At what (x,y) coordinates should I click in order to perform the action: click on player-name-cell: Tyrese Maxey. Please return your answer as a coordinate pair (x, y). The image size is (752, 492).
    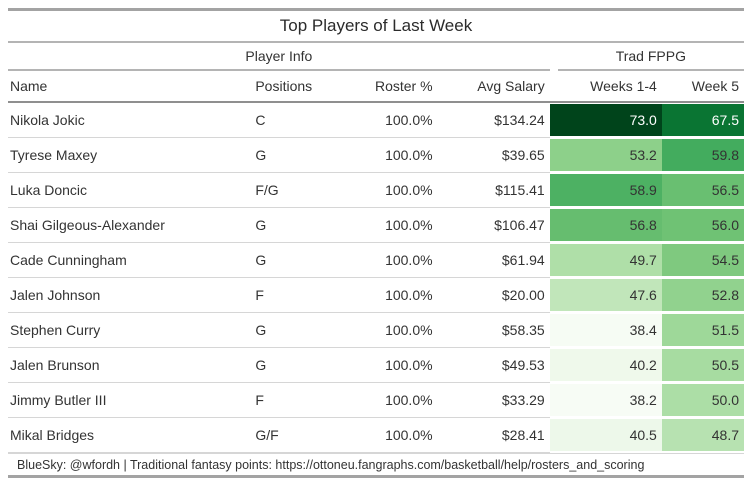
    Looking at the image, I should click on (131, 155).